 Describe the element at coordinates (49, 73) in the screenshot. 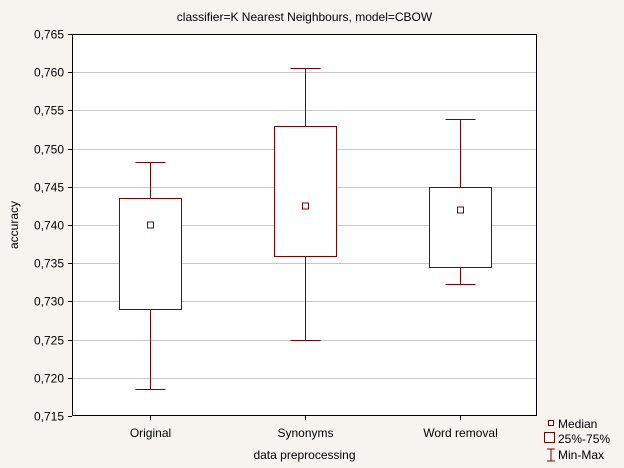

I see `y-tick-label: 0,760` at that location.